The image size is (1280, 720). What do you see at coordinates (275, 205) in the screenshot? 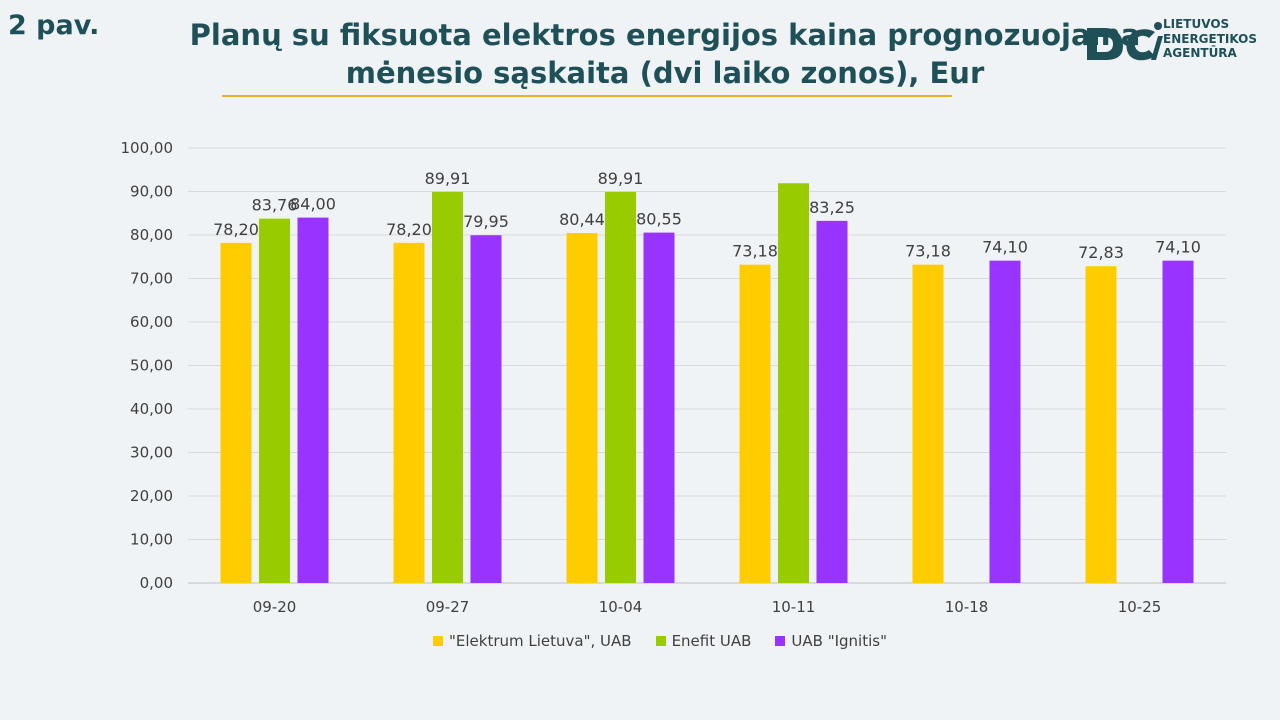
I see `data-label: 83,76` at bounding box center [275, 205].